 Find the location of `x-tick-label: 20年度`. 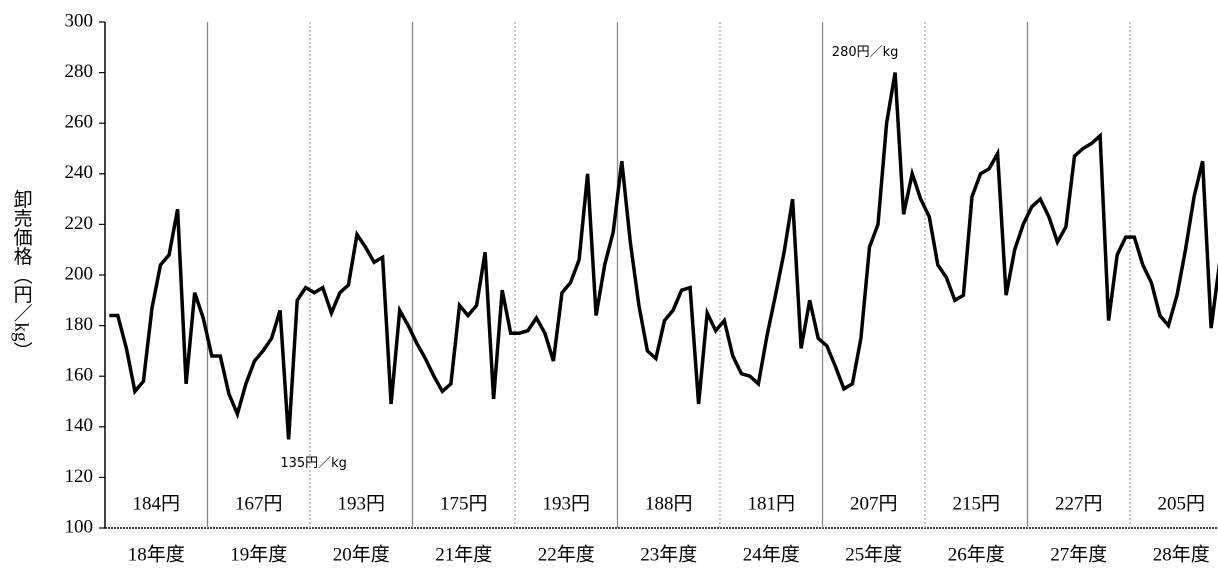

x-tick-label: 20年度 is located at coordinates (361, 554).